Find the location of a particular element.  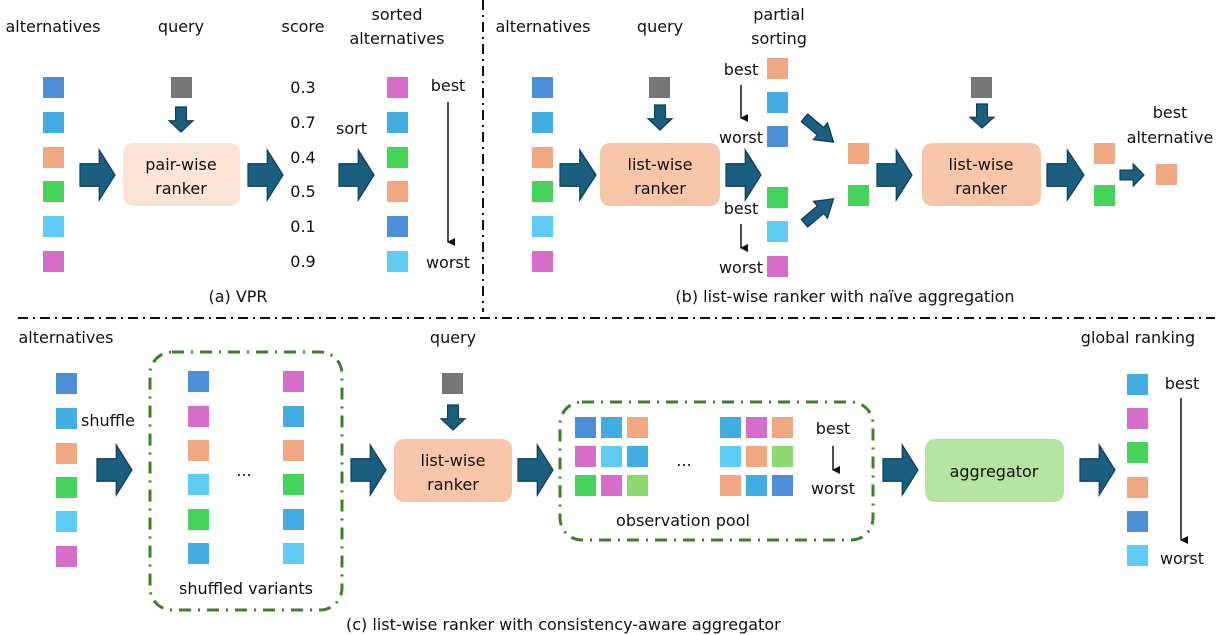

shuffled-variants-group is located at coordinates (246, 481).